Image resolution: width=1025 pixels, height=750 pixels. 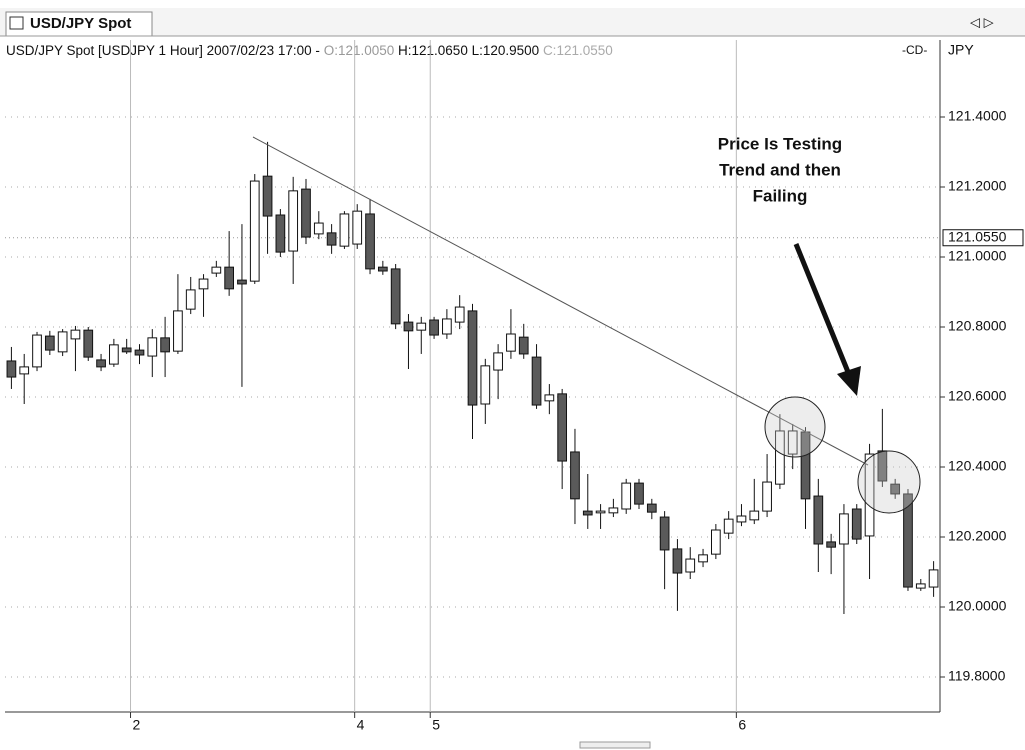 What do you see at coordinates (436, 725) in the screenshot?
I see `x-tick-label: 5` at bounding box center [436, 725].